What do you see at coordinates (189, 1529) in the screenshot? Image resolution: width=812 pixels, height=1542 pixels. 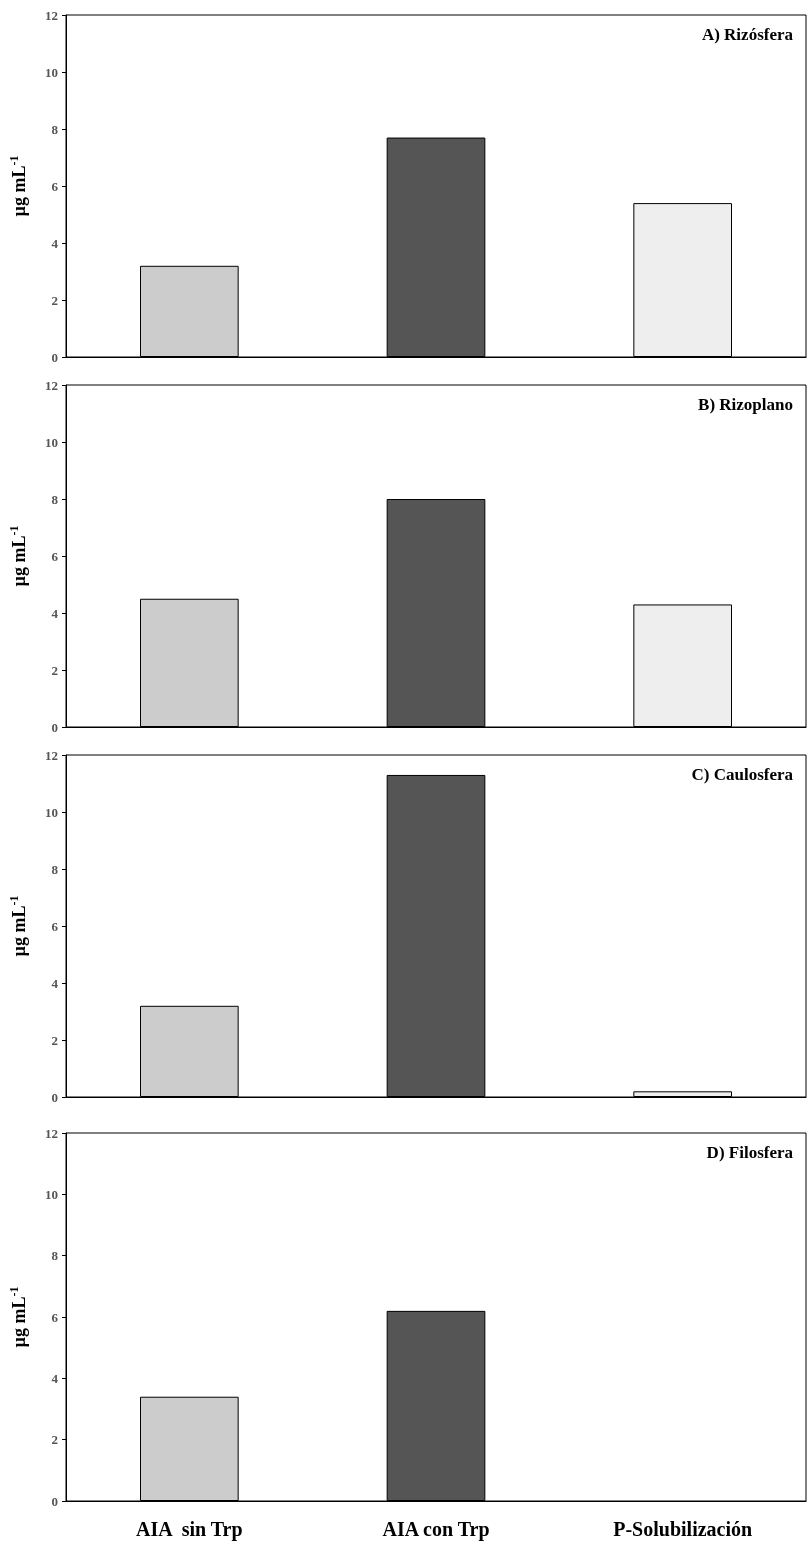 I see `x-tick-label: AIA sin Trp` at bounding box center [189, 1529].